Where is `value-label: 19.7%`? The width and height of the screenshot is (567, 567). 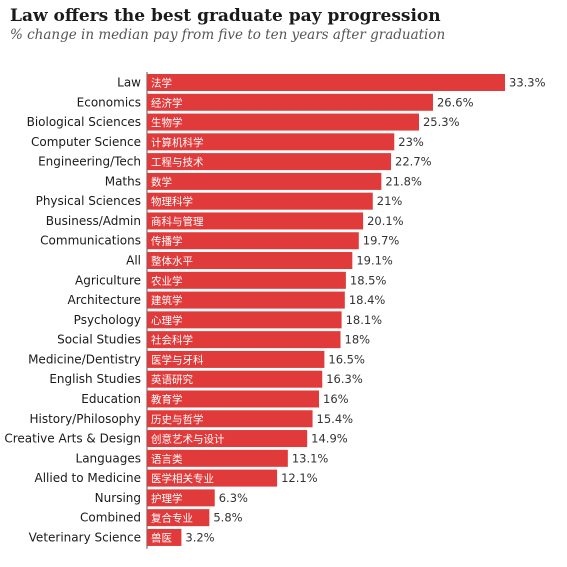
value-label: 19.7% is located at coordinates (381, 241).